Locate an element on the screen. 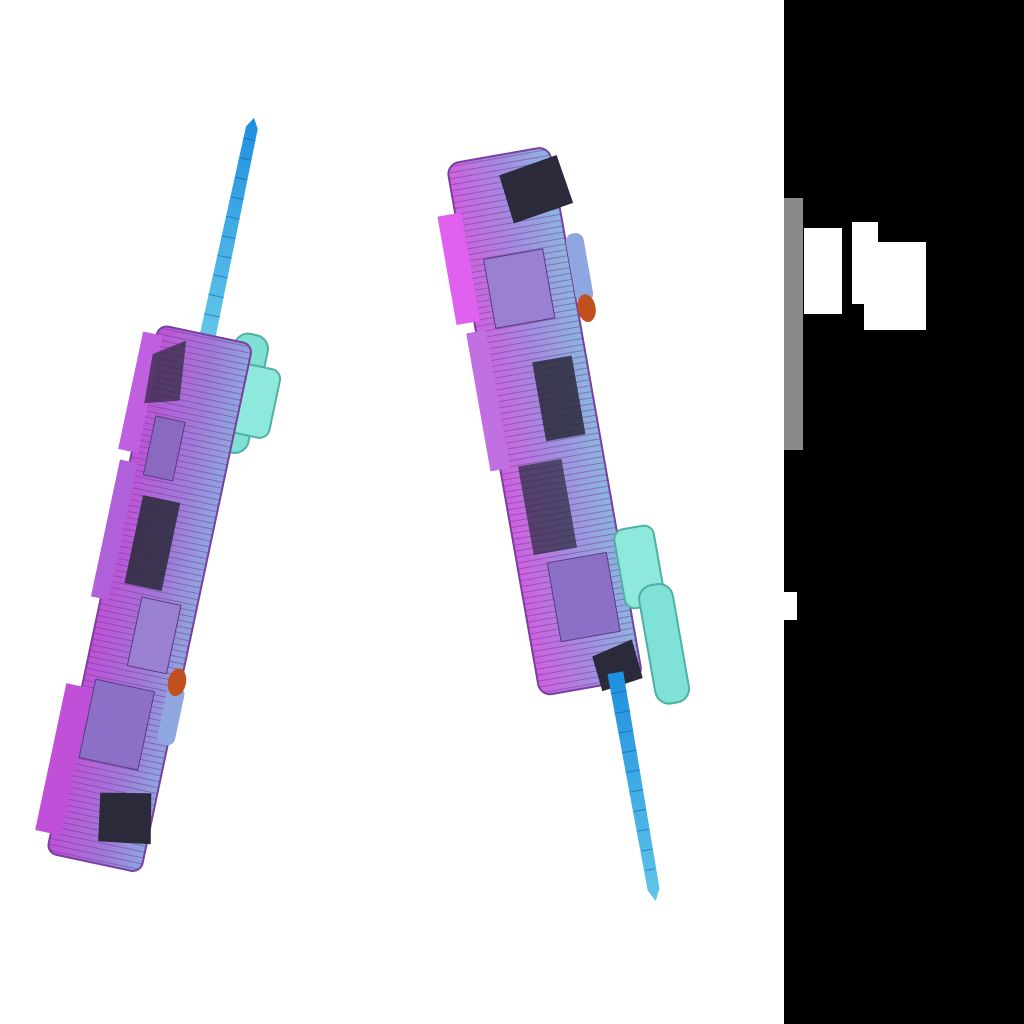 The image size is (1024, 1024). thruster-right is located at coordinates (580, 278).